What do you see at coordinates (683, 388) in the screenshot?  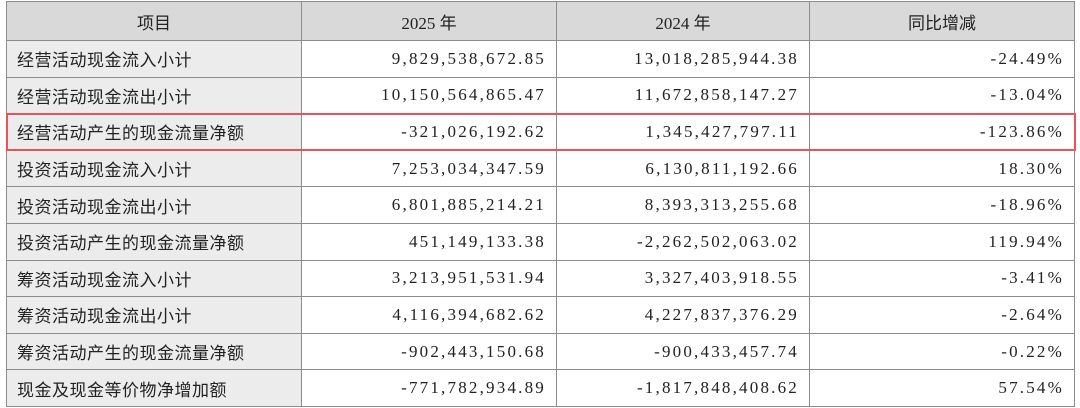 I see `value-cell: -1,817,848,408.62` at bounding box center [683, 388].